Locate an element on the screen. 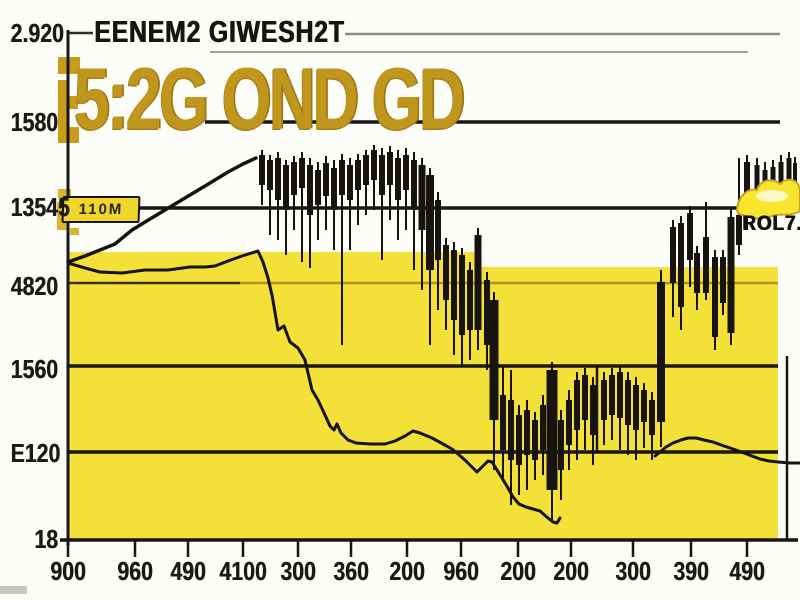 The image size is (800, 600). price-annotation: ROL7. is located at coordinates (771, 223).